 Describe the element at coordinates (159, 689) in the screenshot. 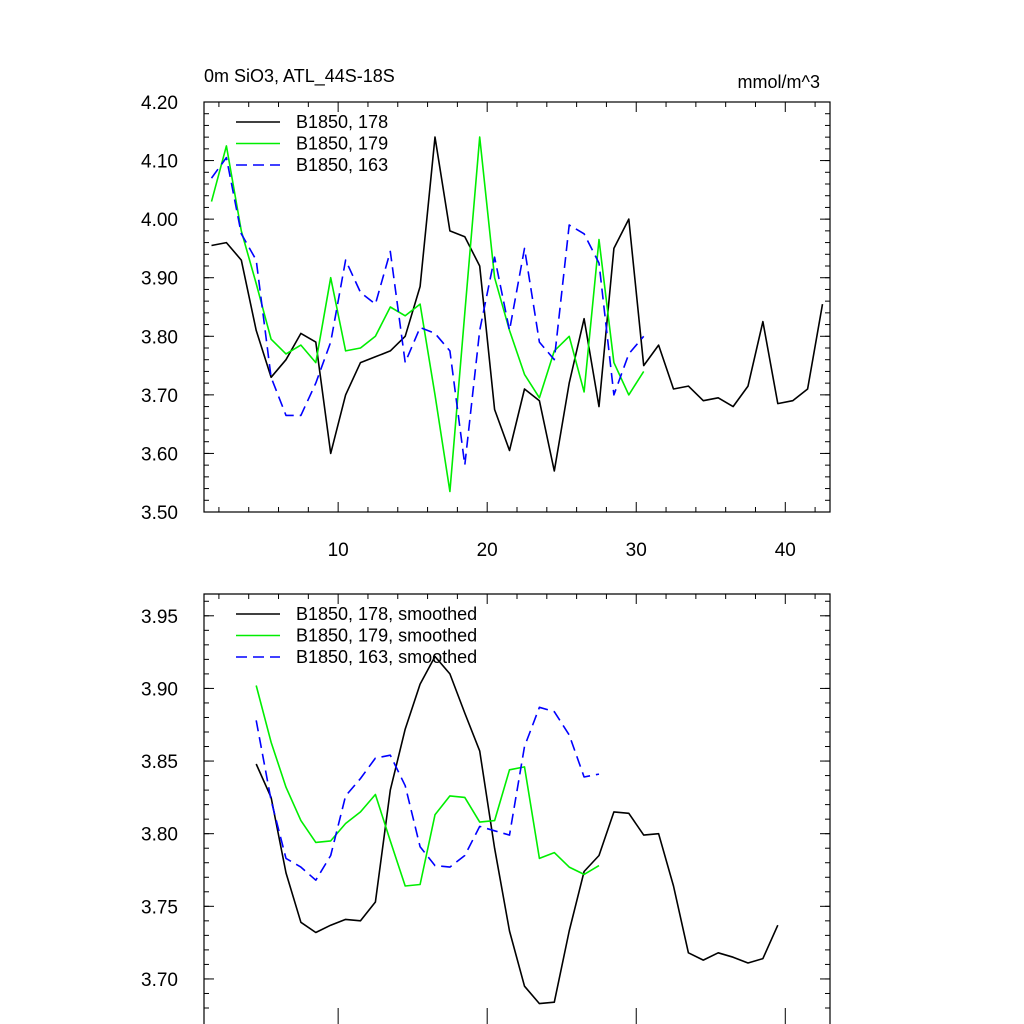

I see `bottom-y-tick-label: 3.90` at that location.